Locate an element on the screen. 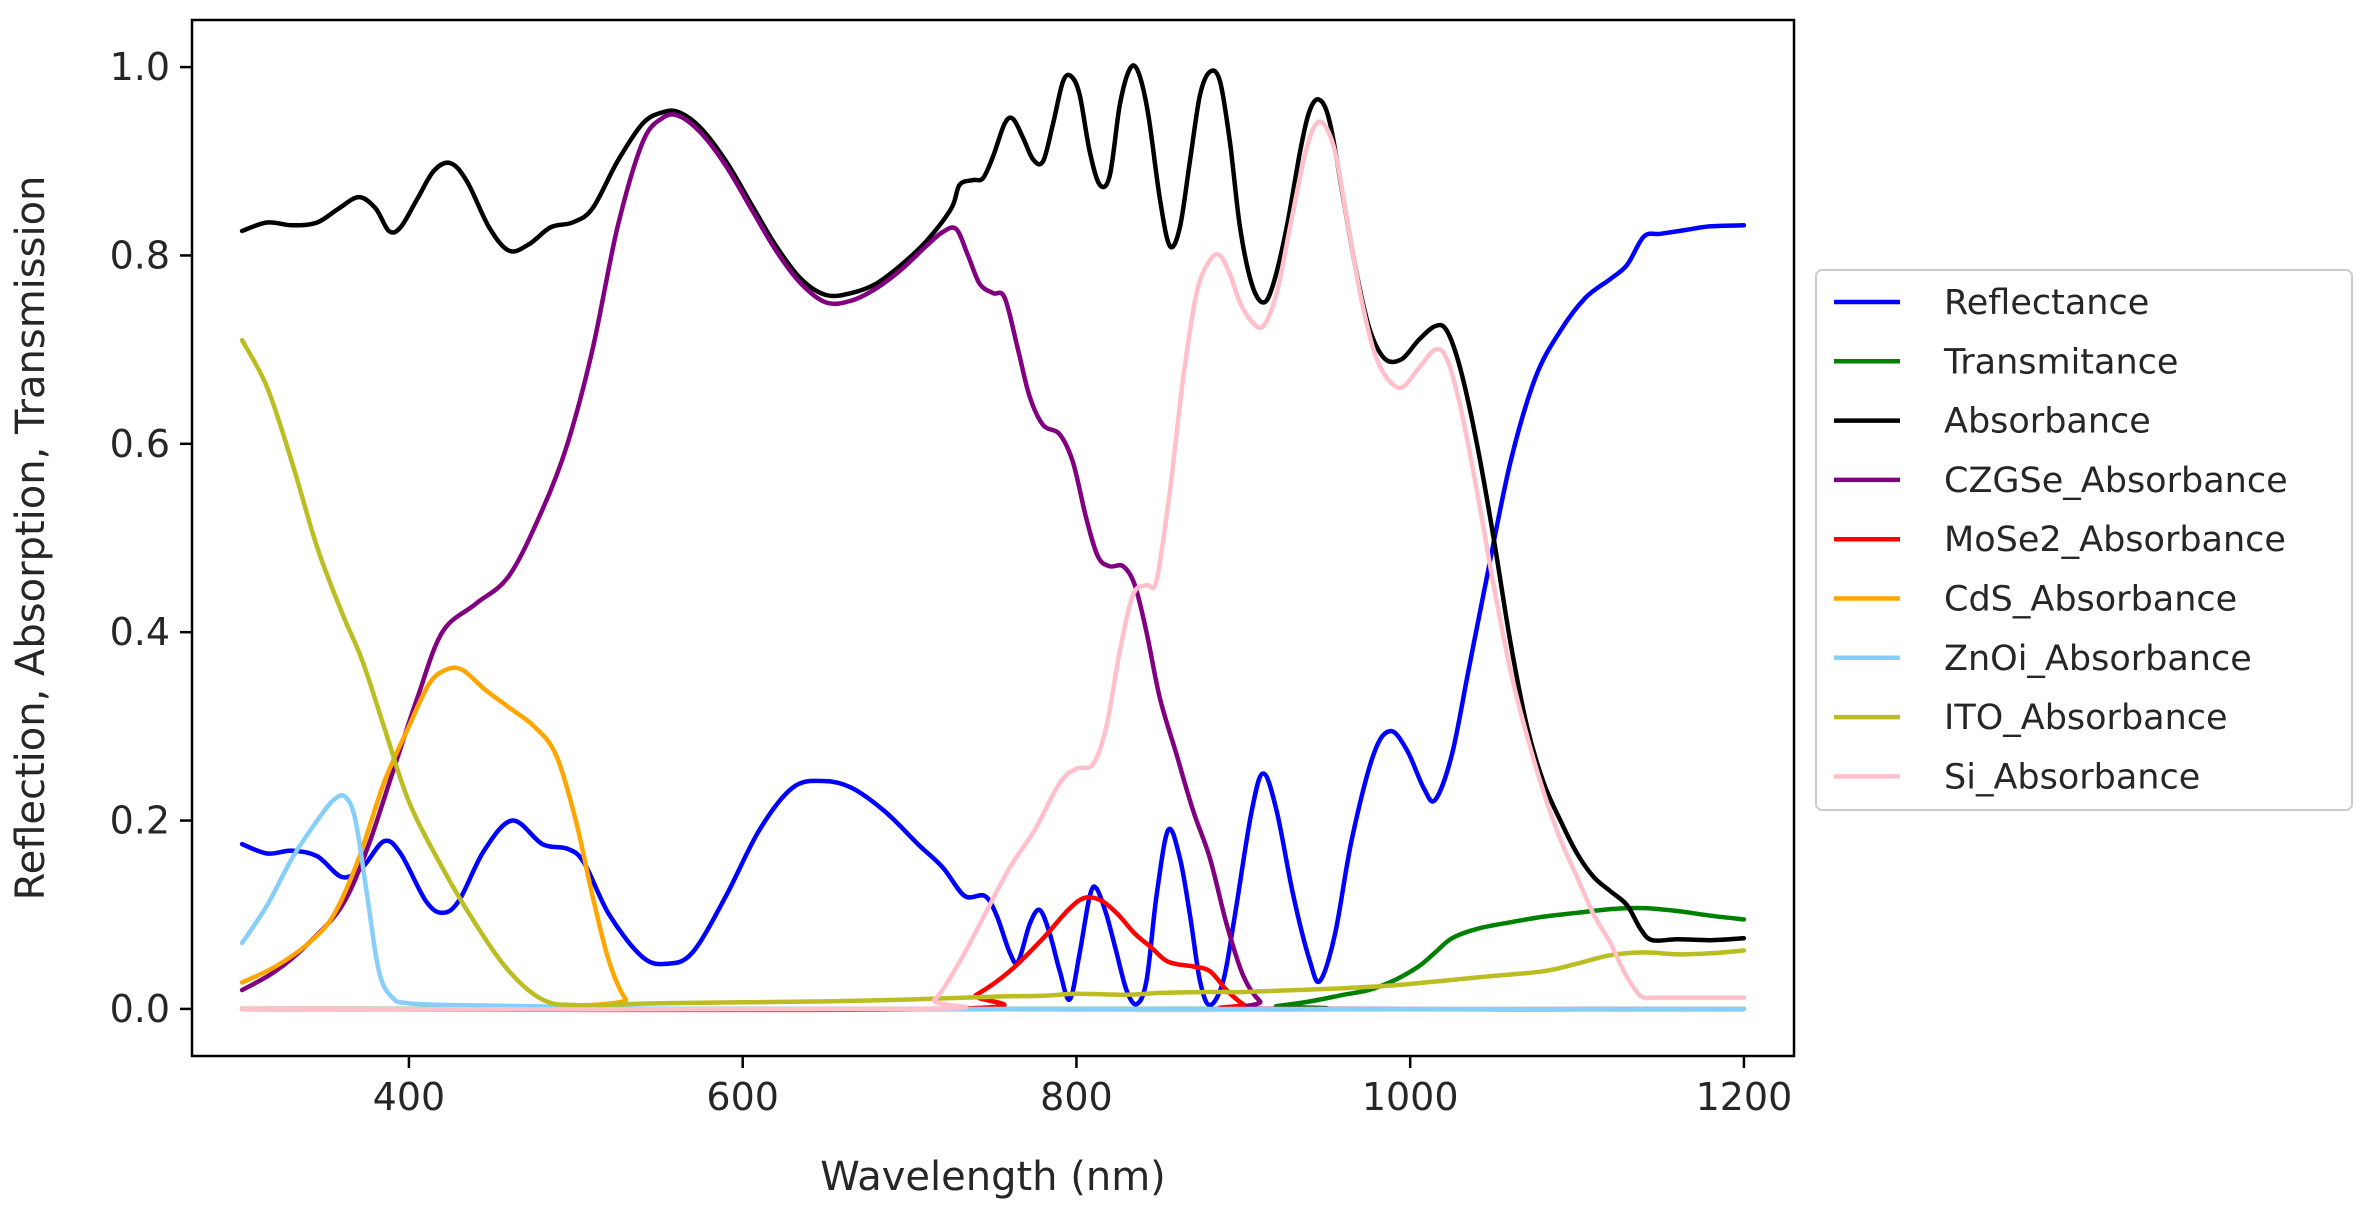 Image resolution: width=2364 pixels, height=1219 pixels. y-tick-label: 0.2 is located at coordinates (140, 821).